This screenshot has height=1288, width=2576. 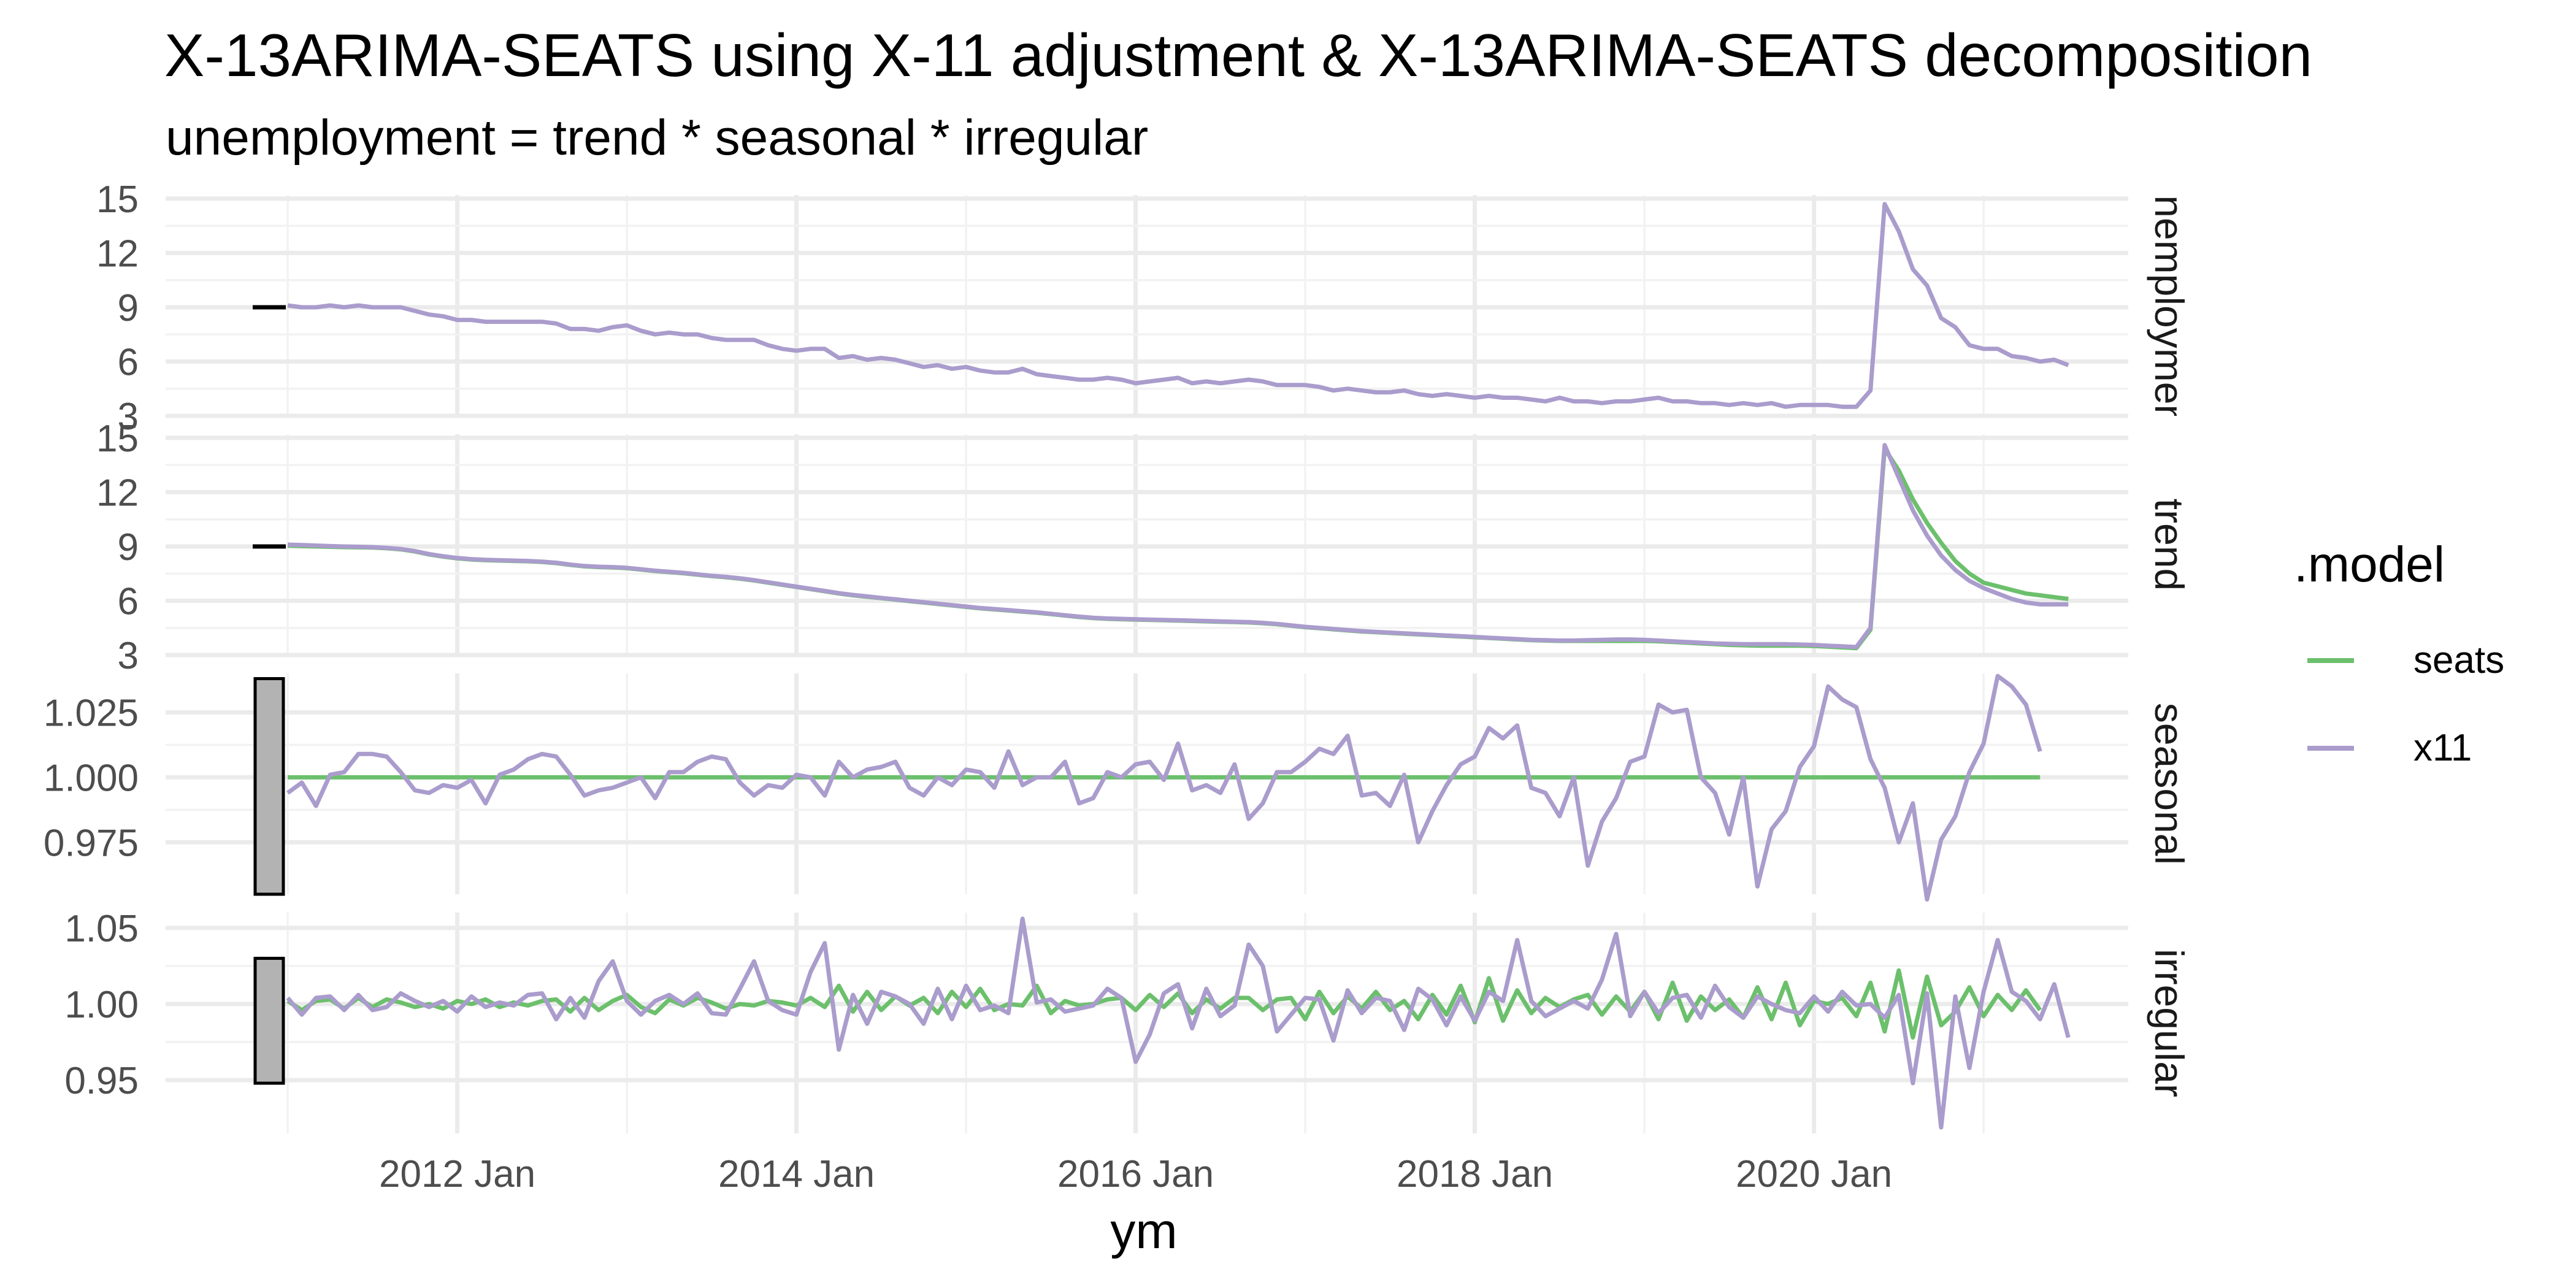 What do you see at coordinates (2458, 660) in the screenshot?
I see `legend-label-seats: seats` at bounding box center [2458, 660].